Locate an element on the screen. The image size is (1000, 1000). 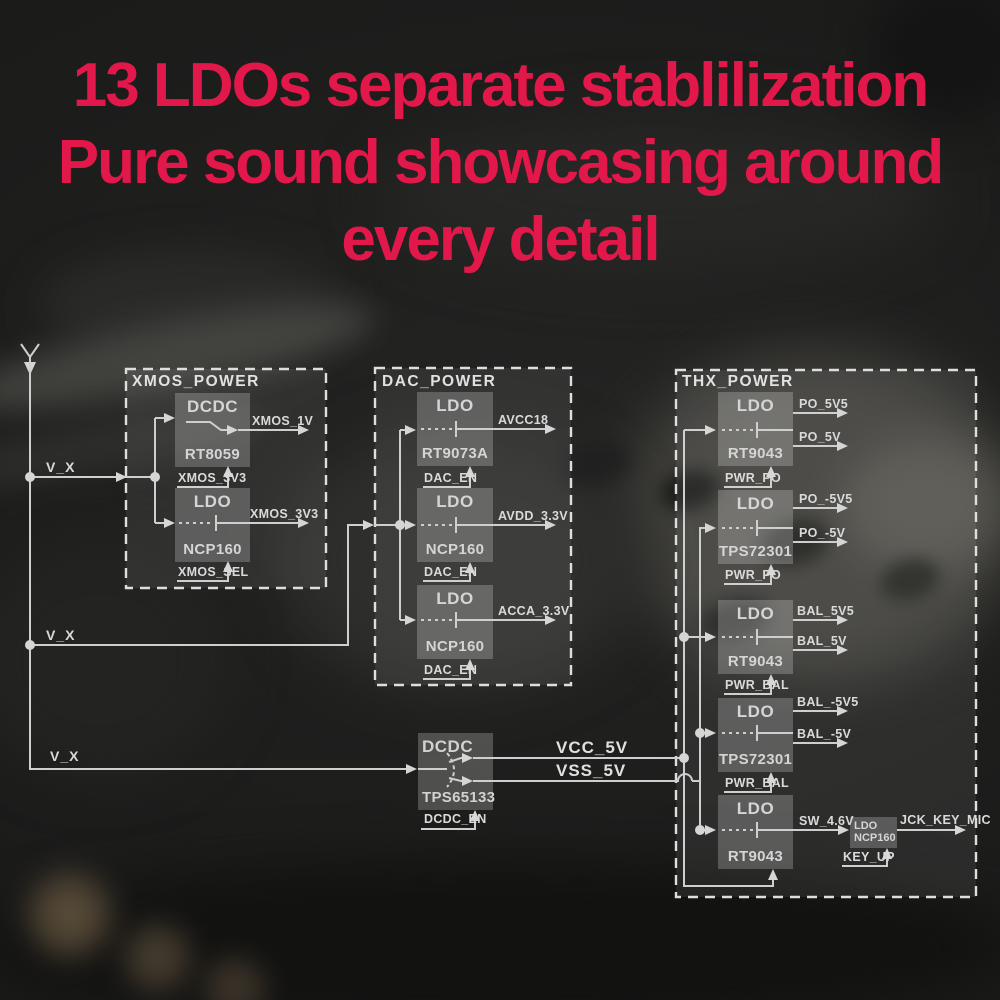
block-xmos-ldo-ncp160: LDO NCP160 is located at coordinates (212, 525).